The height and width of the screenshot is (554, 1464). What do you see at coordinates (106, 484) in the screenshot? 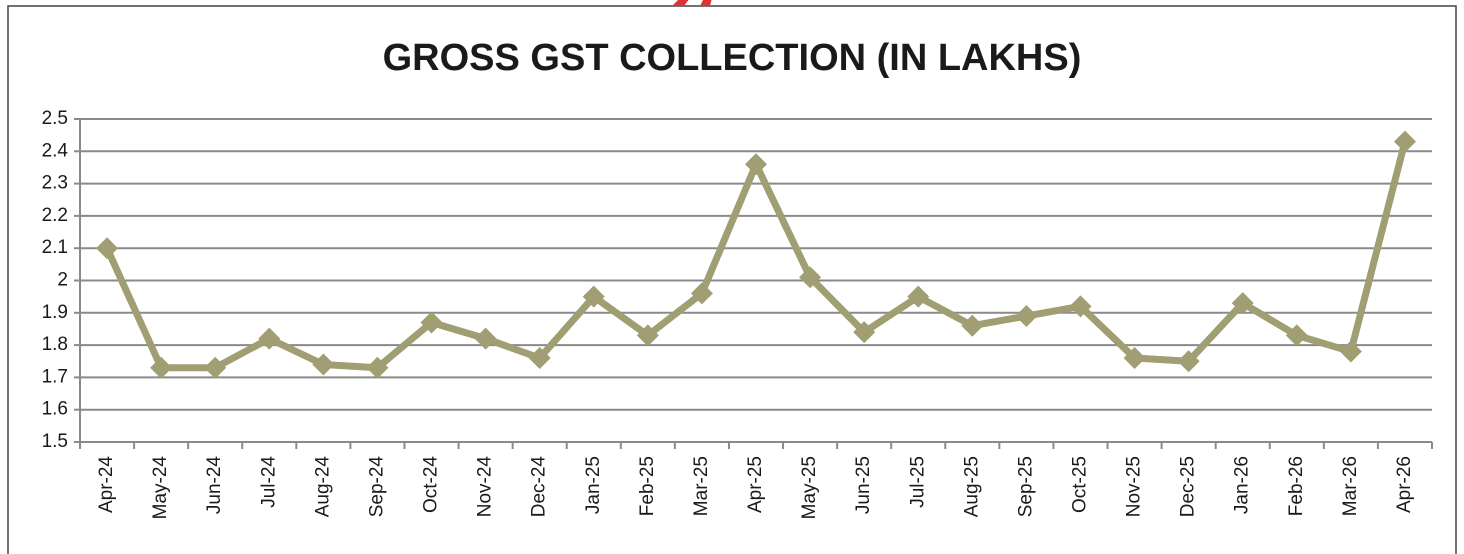
I see `x-tick-label: Apr-24` at bounding box center [106, 484].